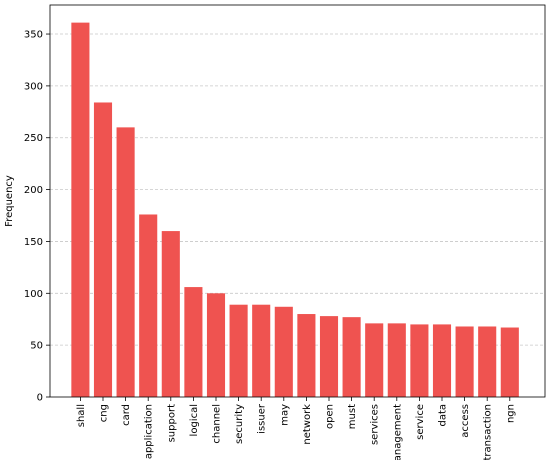  What do you see at coordinates (193, 342) in the screenshot?
I see `bar-logical` at bounding box center [193, 342].